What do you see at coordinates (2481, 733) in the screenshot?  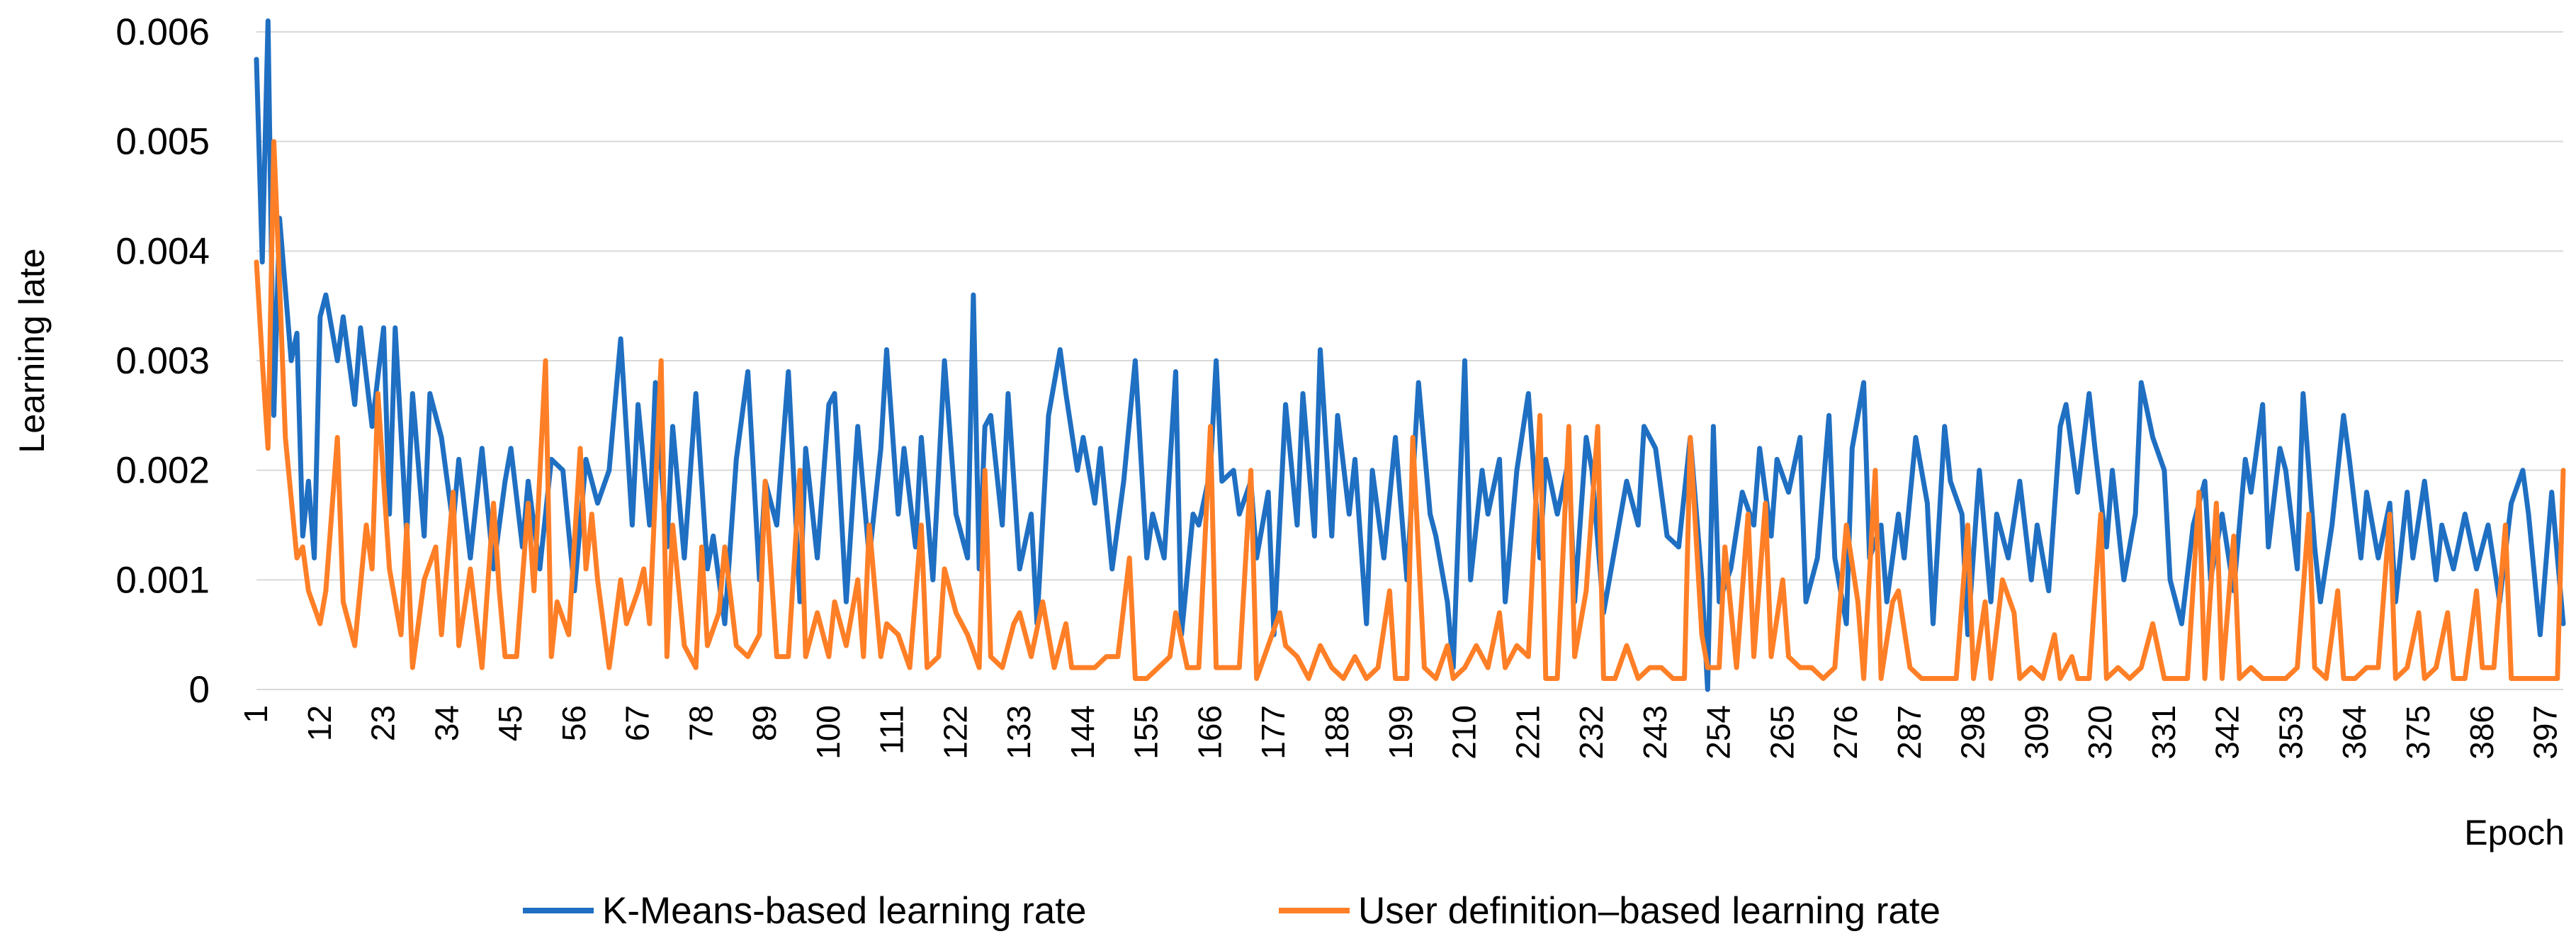 I see `x-tick-label: 386` at bounding box center [2481, 733].